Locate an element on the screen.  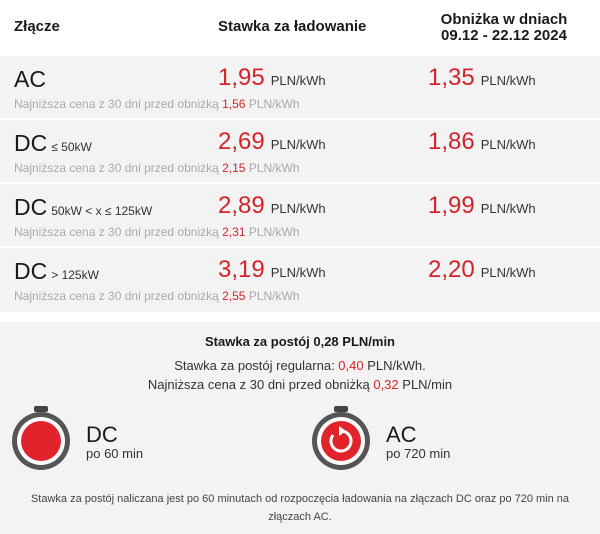
header-connector: Złącze is located at coordinates (37, 26).